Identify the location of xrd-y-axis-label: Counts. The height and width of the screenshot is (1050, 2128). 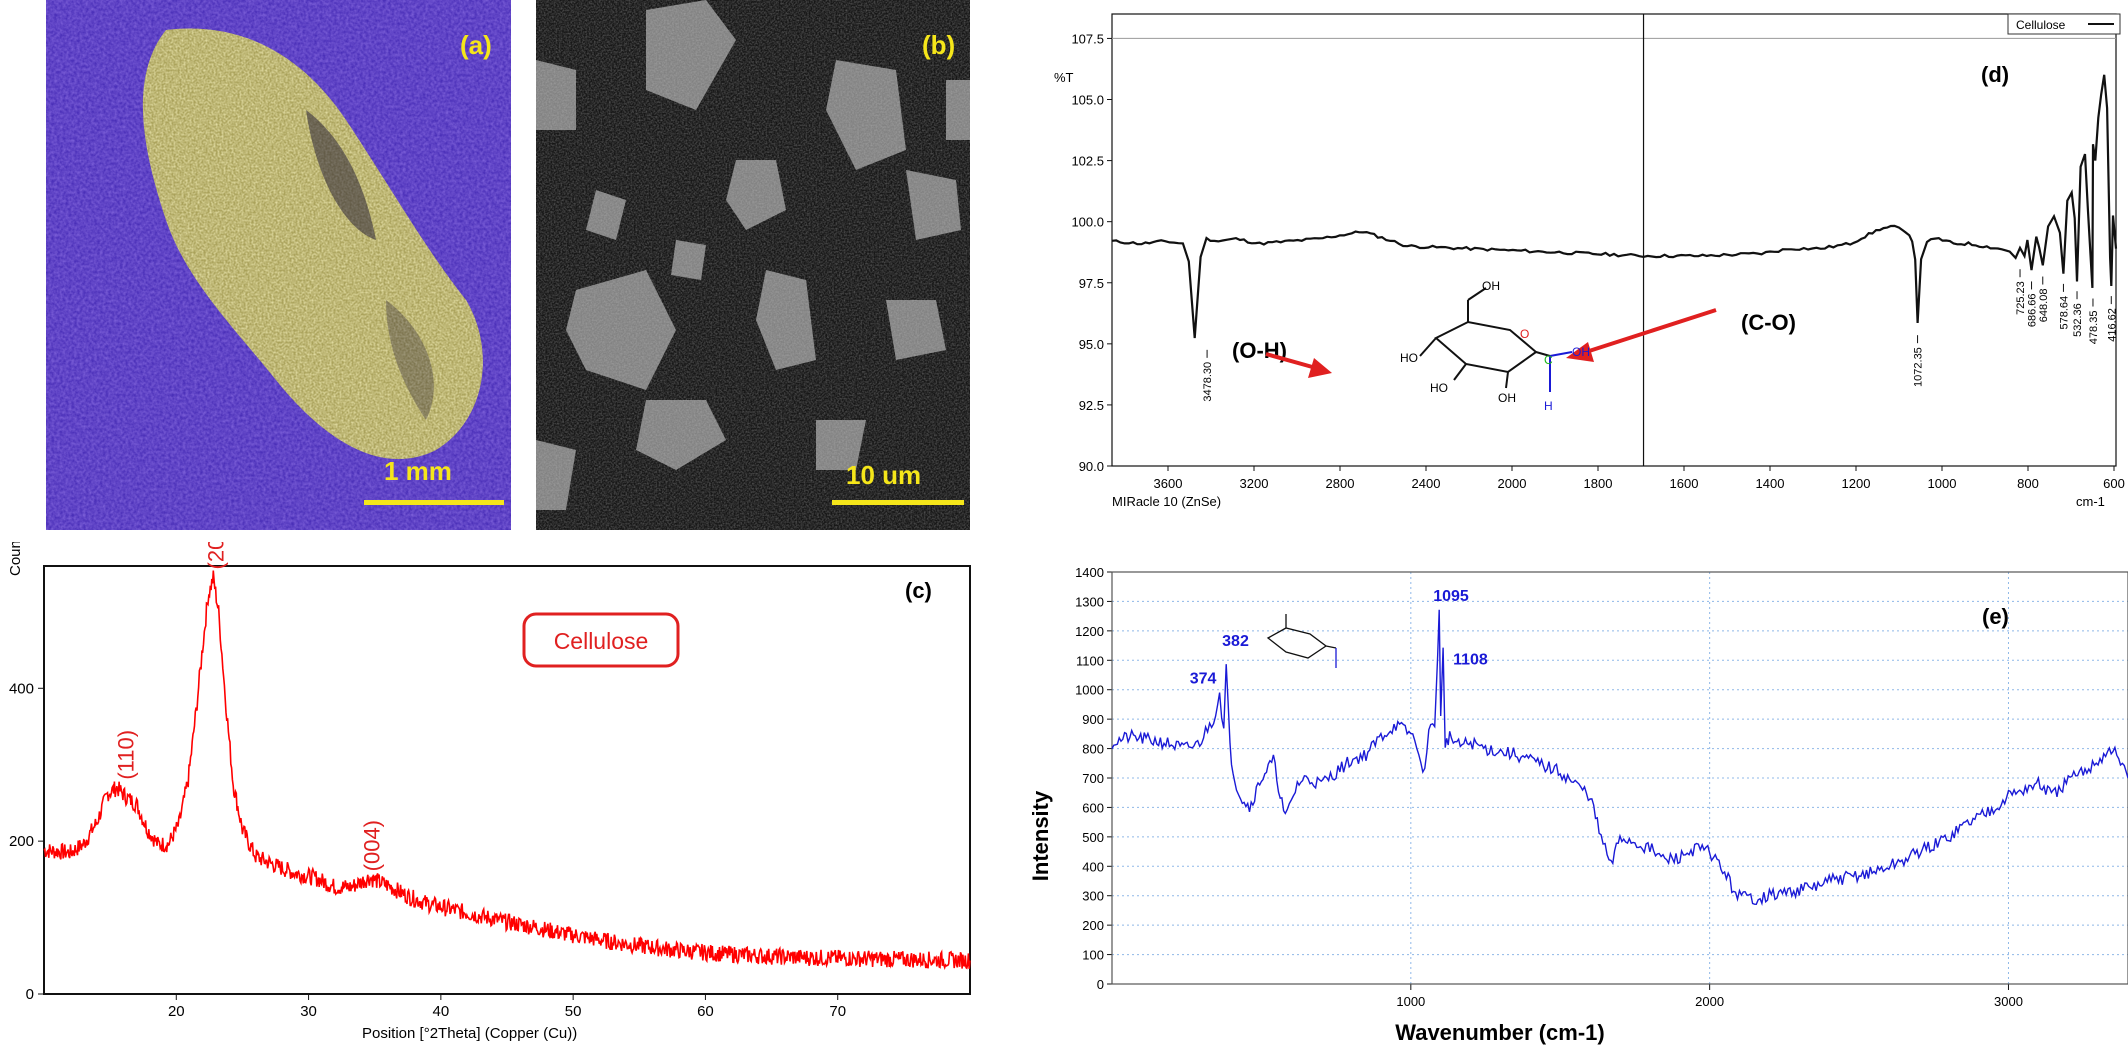
(15, 559).